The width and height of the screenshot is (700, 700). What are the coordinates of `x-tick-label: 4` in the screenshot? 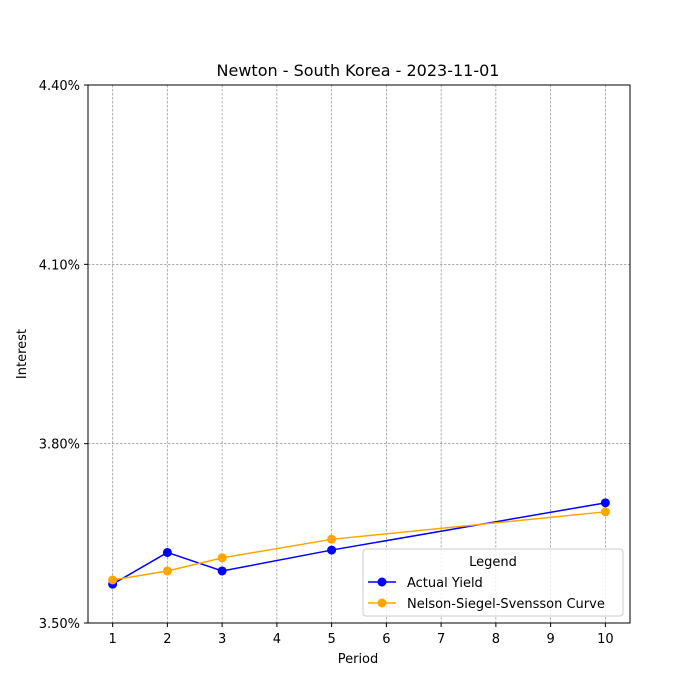 It's located at (277, 639).